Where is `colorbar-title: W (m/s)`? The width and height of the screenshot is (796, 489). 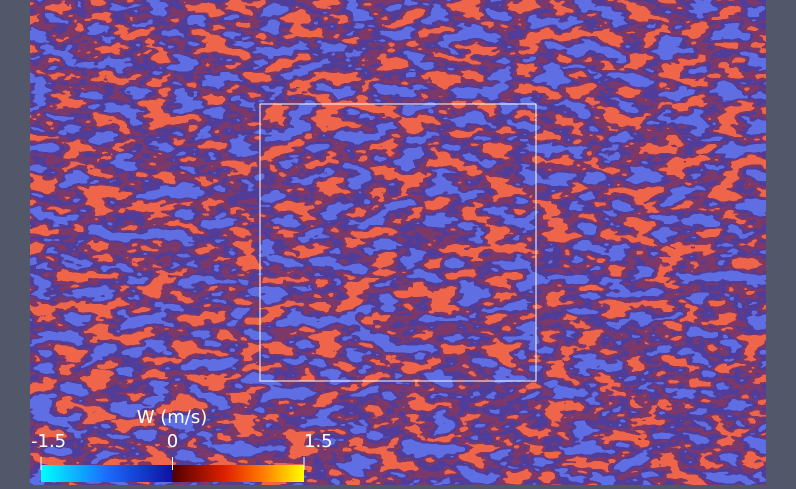
colorbar-title: W (m/s) is located at coordinates (172, 417).